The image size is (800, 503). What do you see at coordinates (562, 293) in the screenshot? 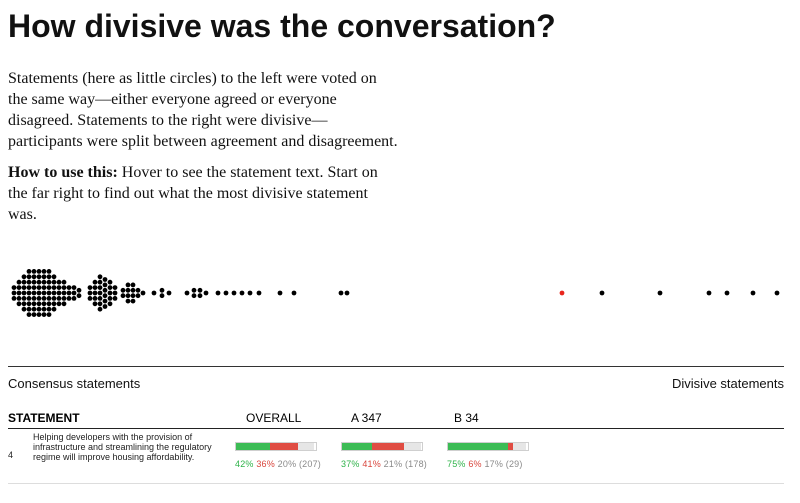
I see `selected-statement-dot` at bounding box center [562, 293].